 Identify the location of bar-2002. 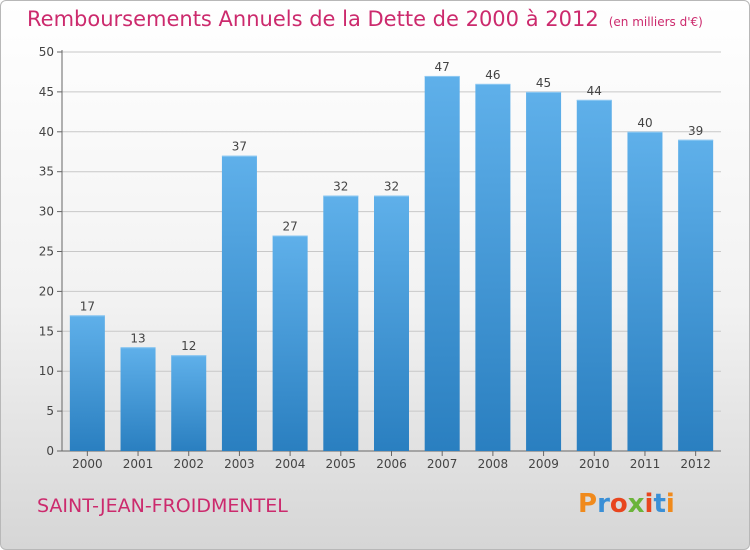
(189, 403).